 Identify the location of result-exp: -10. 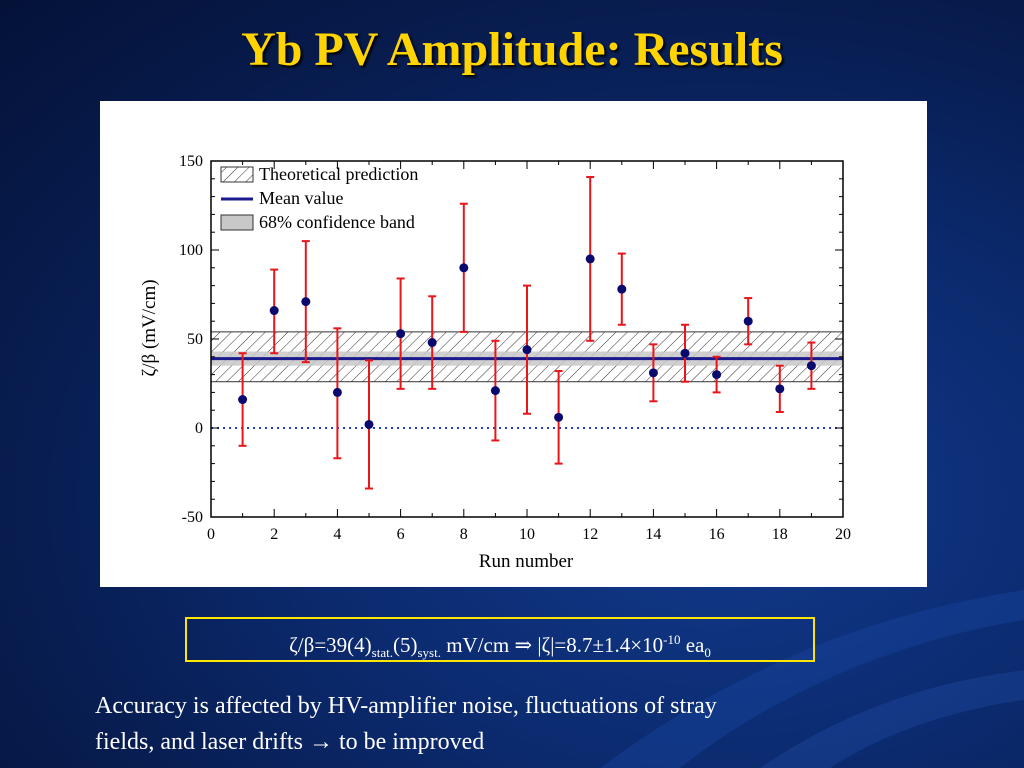
(672, 639).